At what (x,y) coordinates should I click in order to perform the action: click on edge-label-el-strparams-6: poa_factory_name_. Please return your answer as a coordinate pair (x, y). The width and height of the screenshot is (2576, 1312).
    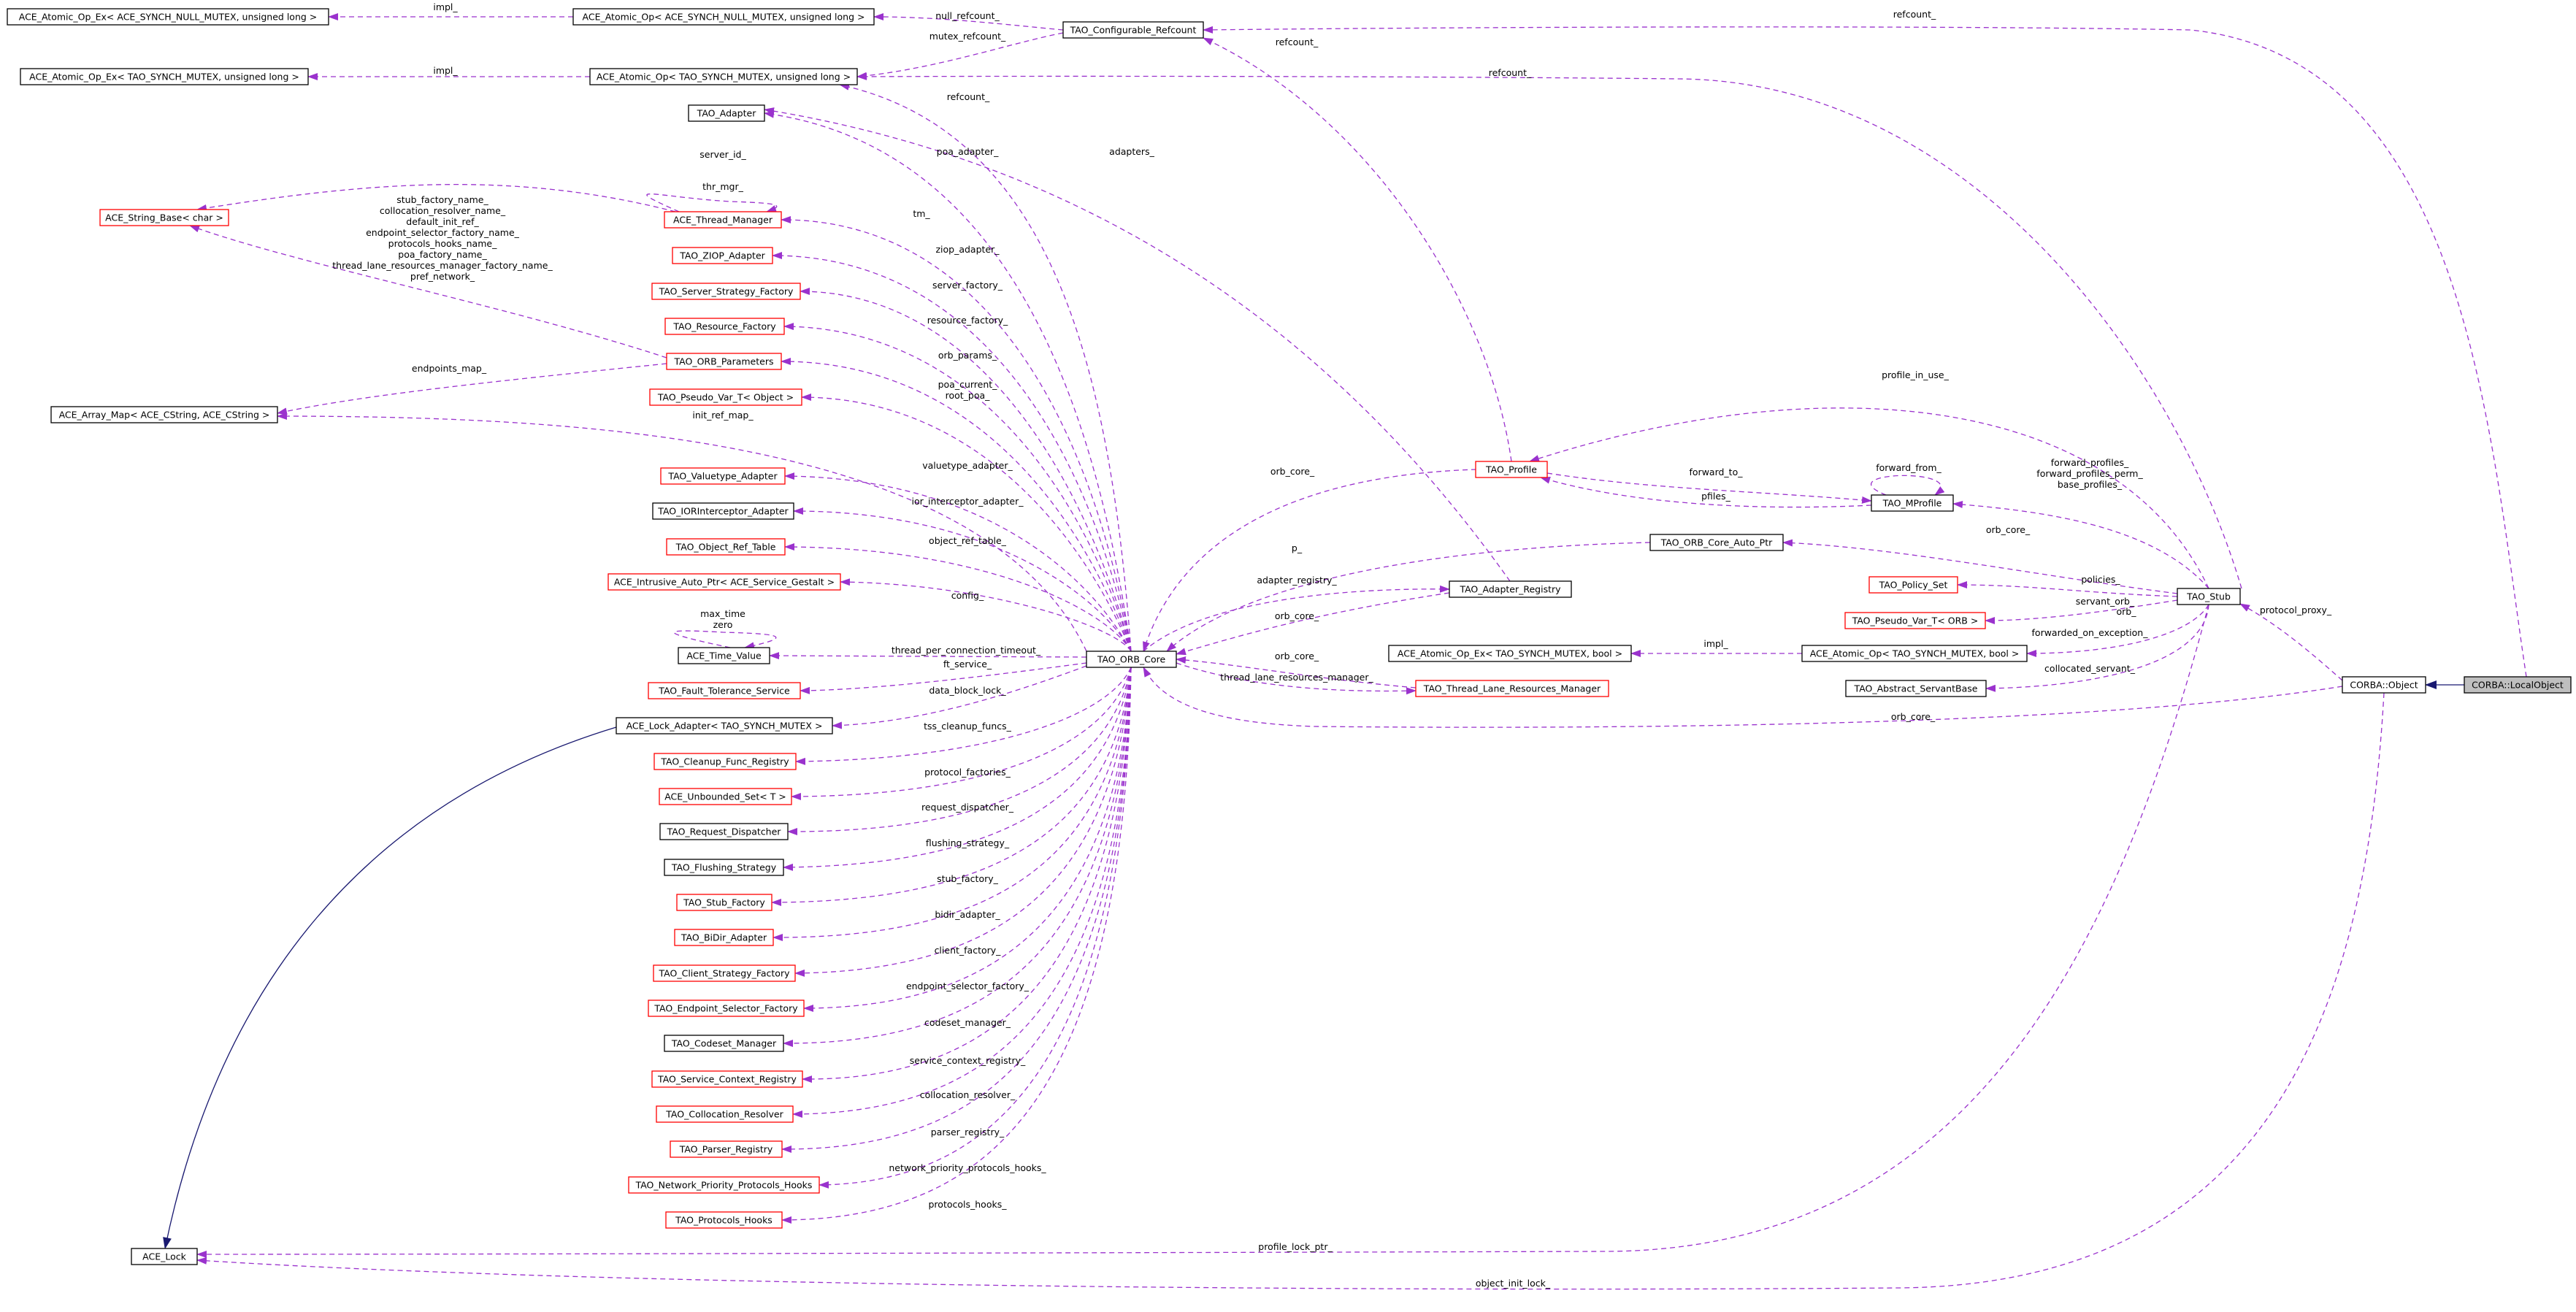
    Looking at the image, I should click on (442, 254).